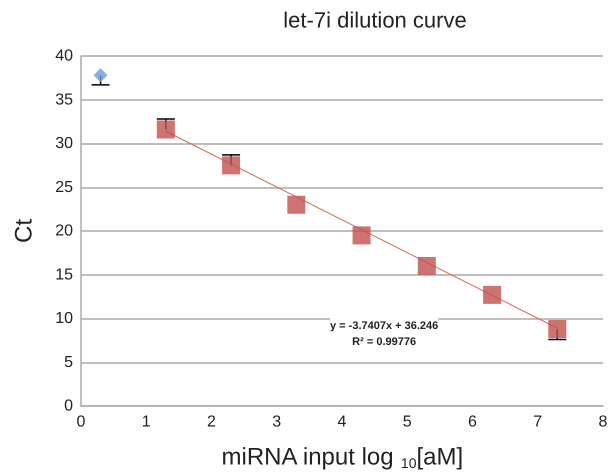 The width and height of the screenshot is (613, 475). Describe the element at coordinates (64, 99) in the screenshot. I see `y-tick-label: 35` at that location.